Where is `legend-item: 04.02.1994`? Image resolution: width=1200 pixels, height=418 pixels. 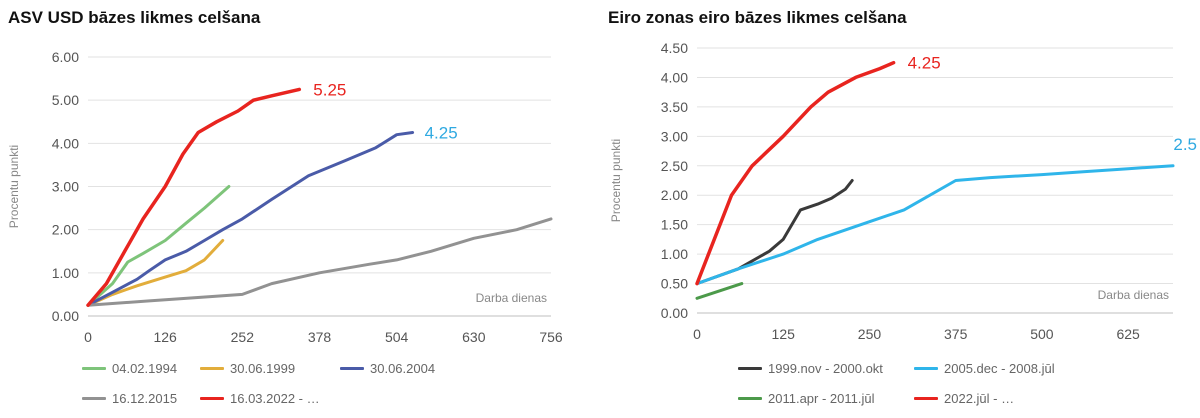
legend-item: 04.02.1994 is located at coordinates (129, 368).